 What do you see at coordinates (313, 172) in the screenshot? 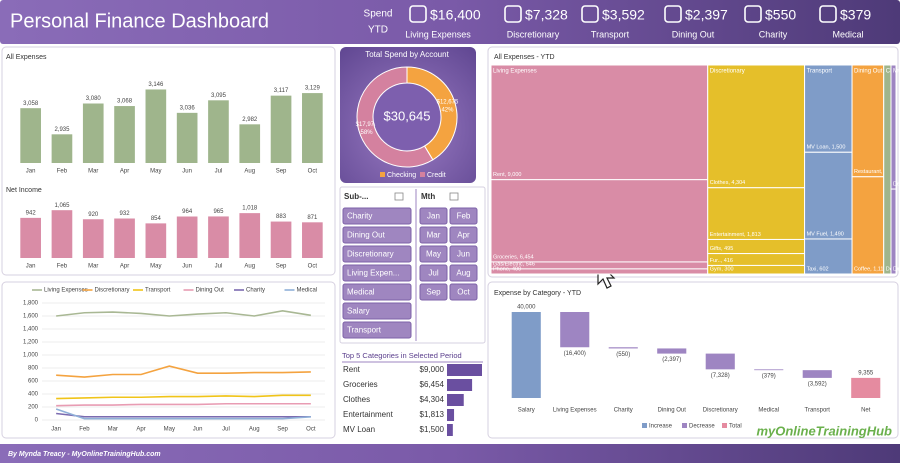
I see `x-tick-label: Oct` at bounding box center [313, 172].